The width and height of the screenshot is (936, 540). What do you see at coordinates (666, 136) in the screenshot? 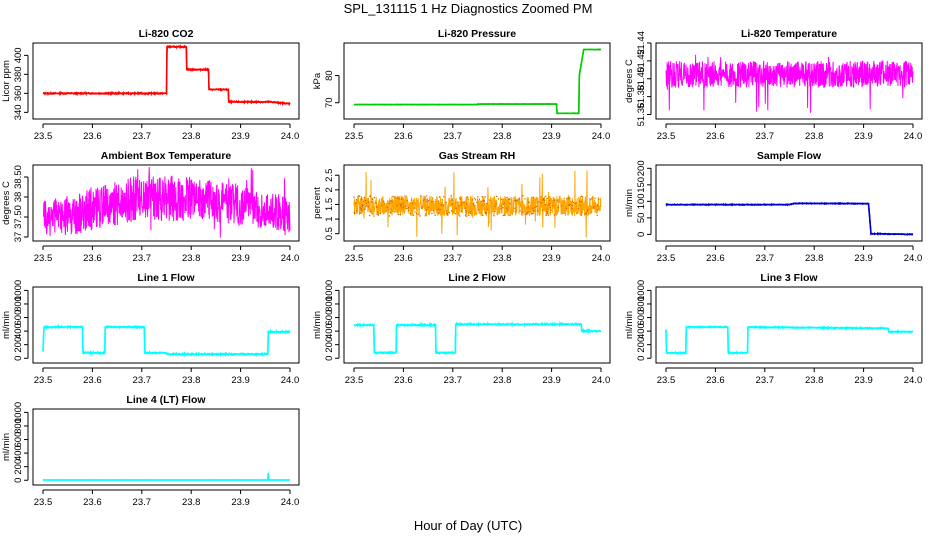
I see `x-tick-label: 23.5` at bounding box center [666, 136].